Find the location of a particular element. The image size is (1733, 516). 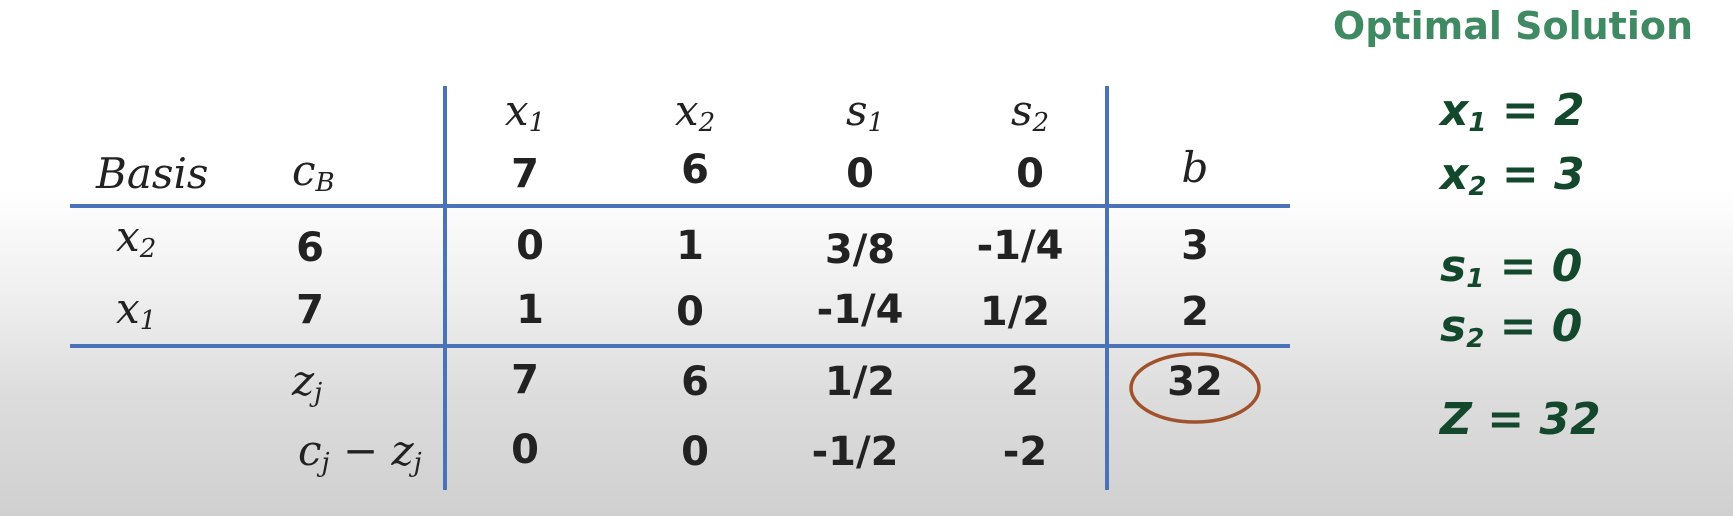

table-cell-b: 2 is located at coordinates (1195, 312).